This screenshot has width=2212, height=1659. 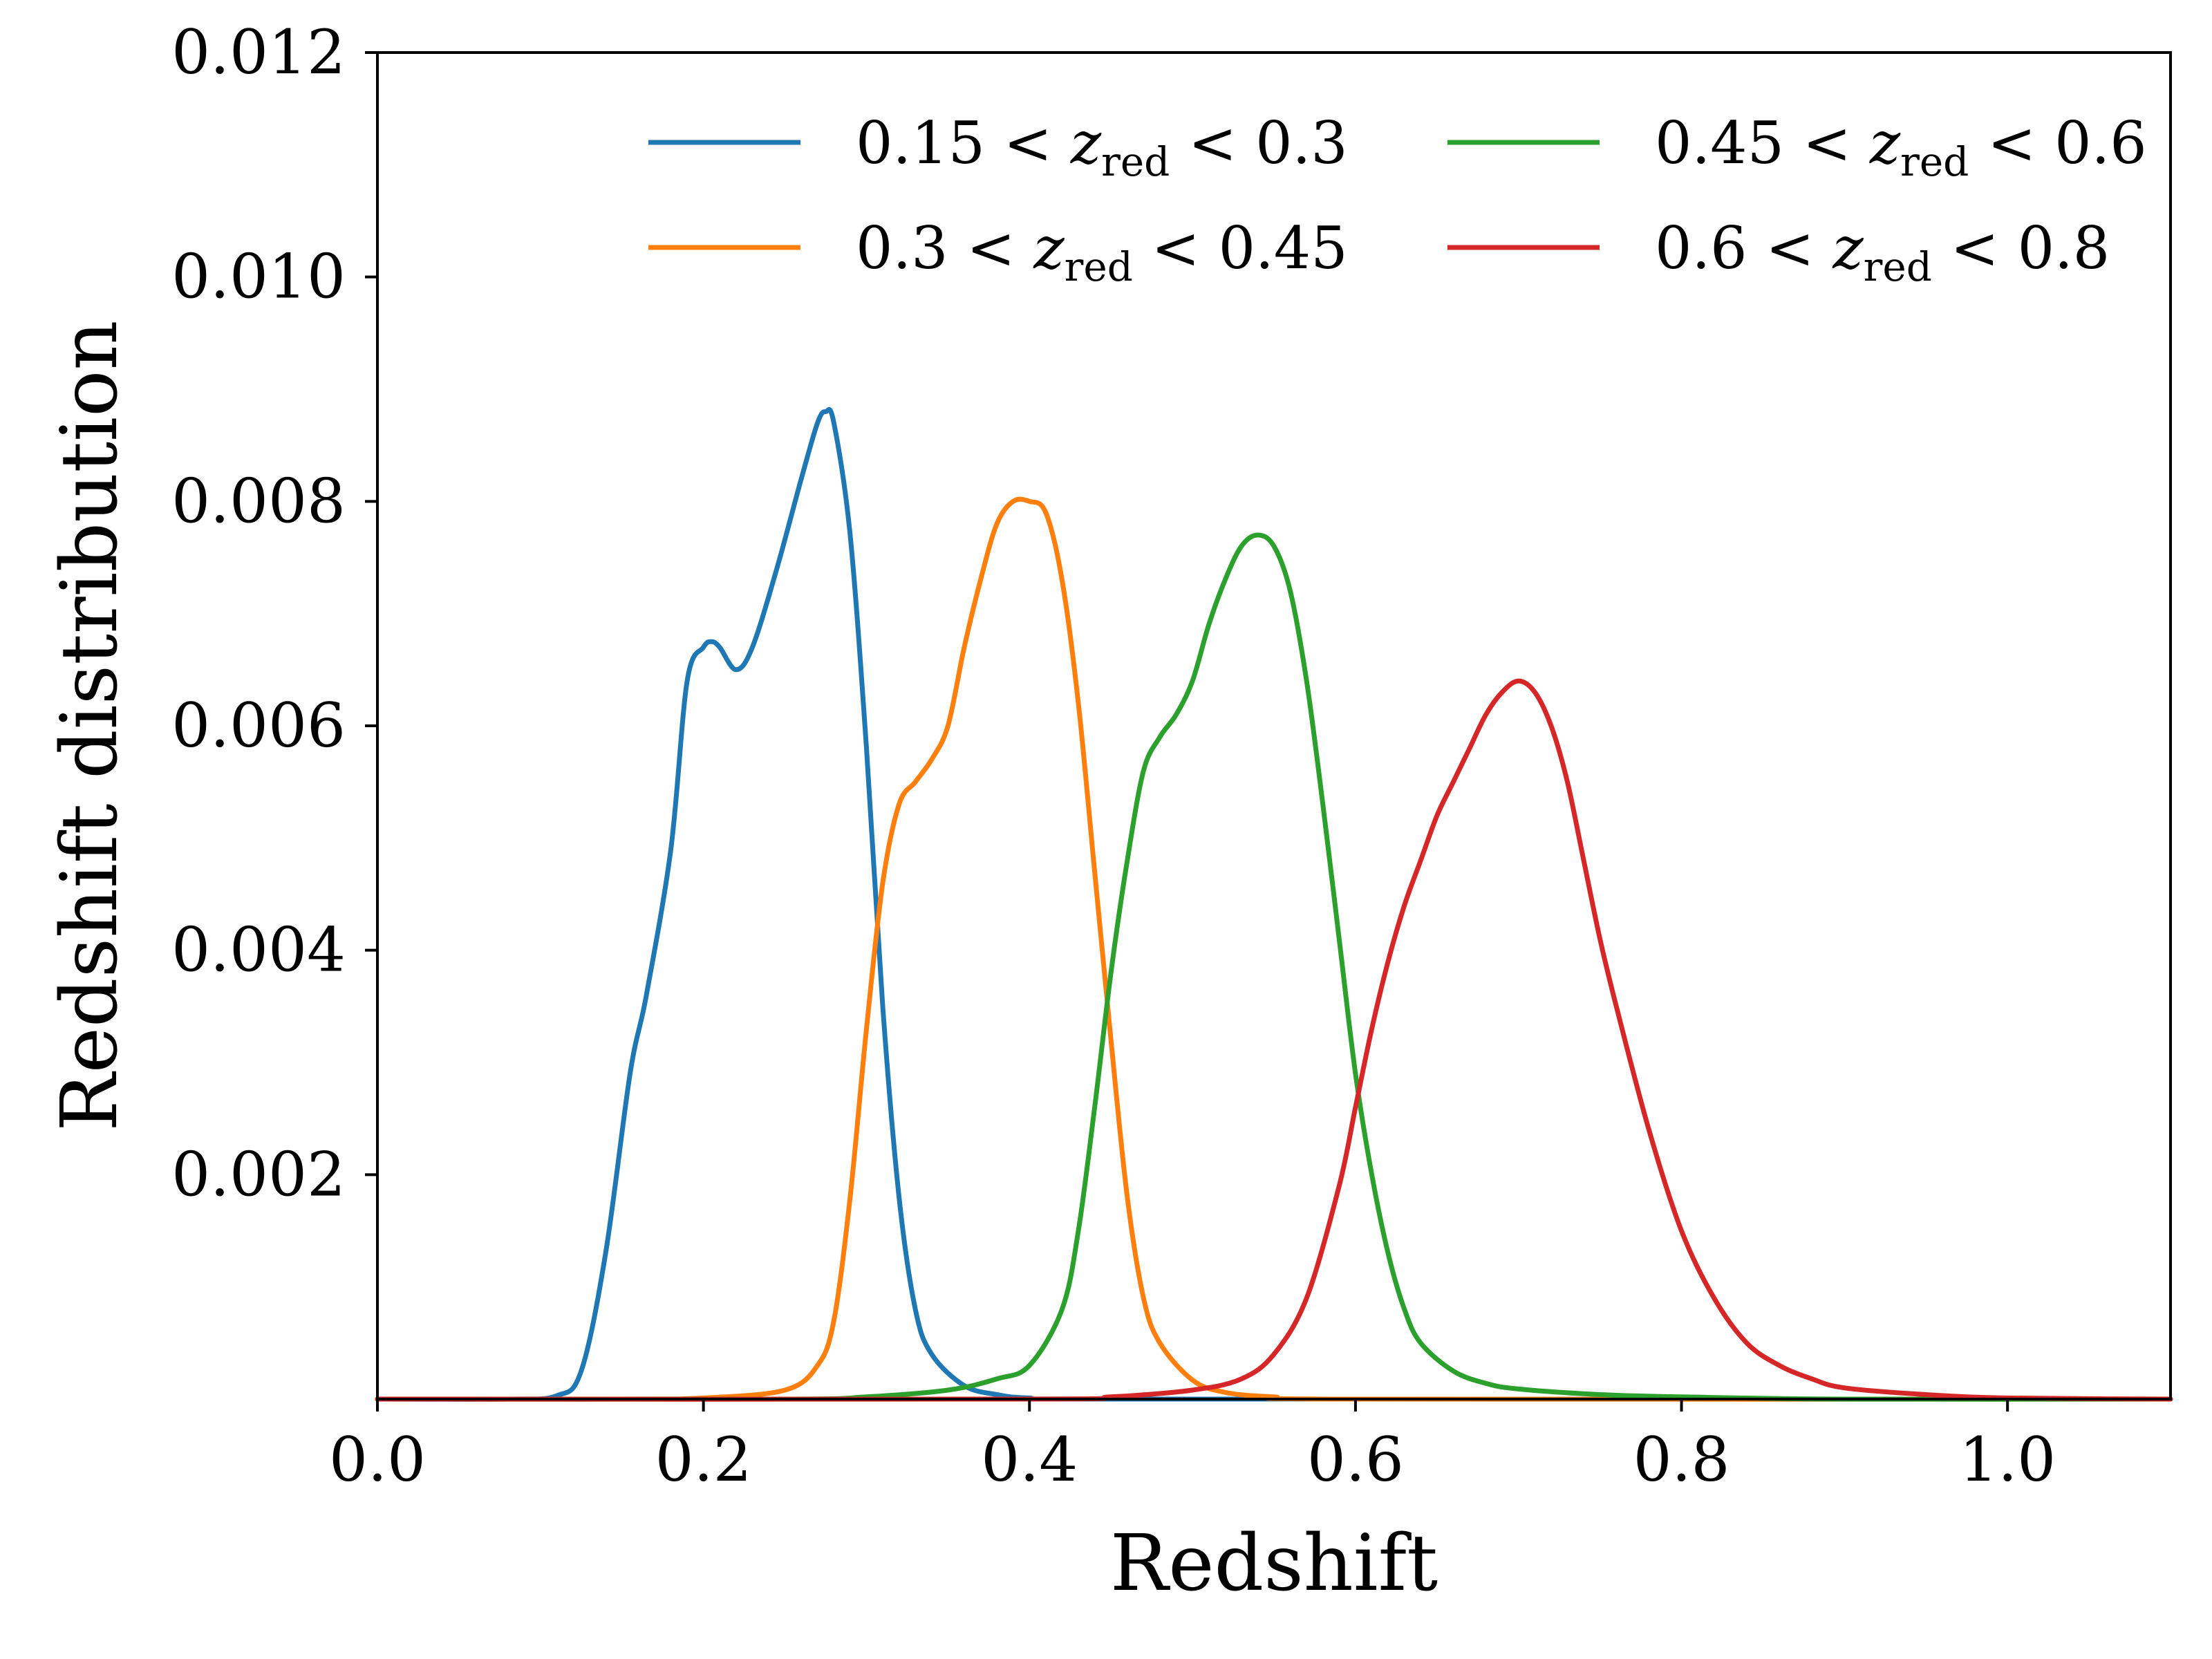 What do you see at coordinates (258, 501) in the screenshot?
I see `y-tick-label: 0.008` at bounding box center [258, 501].